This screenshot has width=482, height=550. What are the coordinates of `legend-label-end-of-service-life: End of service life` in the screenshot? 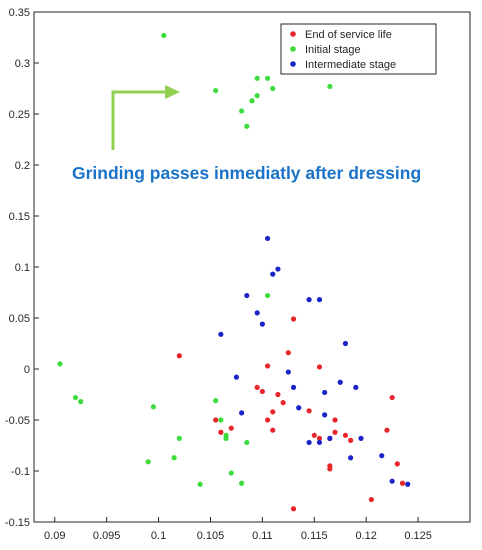 It's located at (348, 35).